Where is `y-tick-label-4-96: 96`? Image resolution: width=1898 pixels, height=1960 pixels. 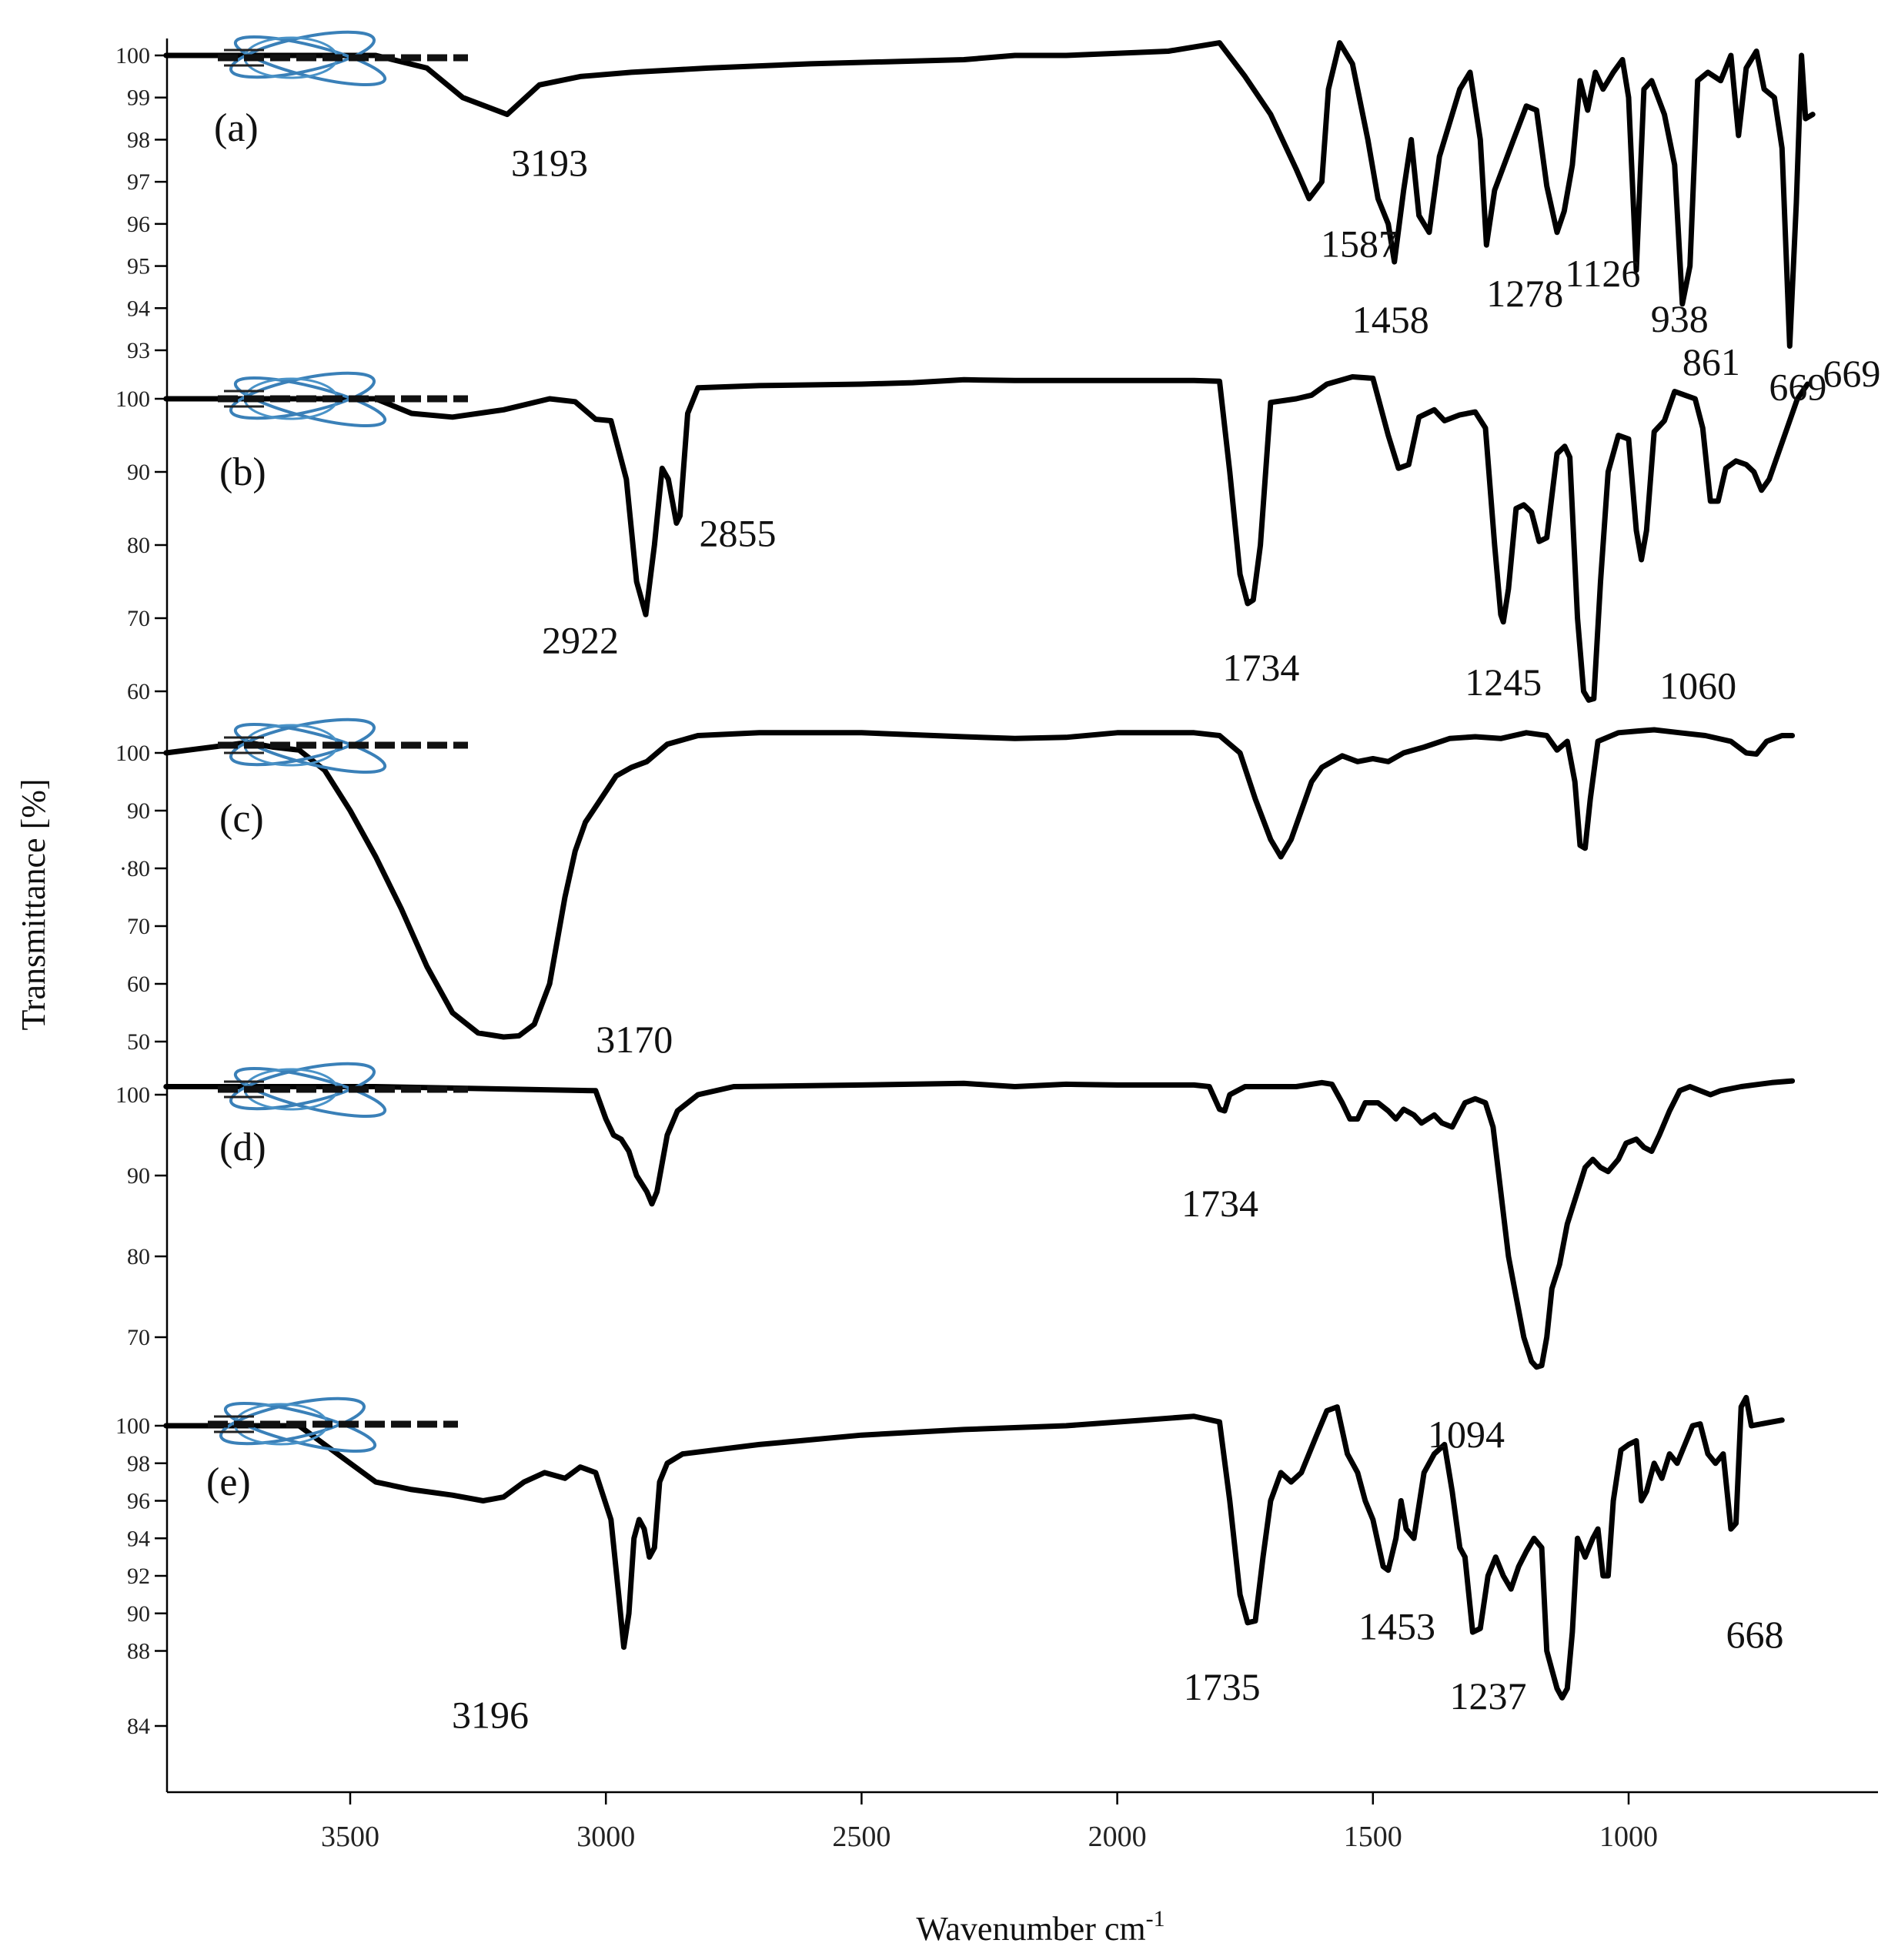 y-tick-label-4-96: 96 is located at coordinates (138, 1501).